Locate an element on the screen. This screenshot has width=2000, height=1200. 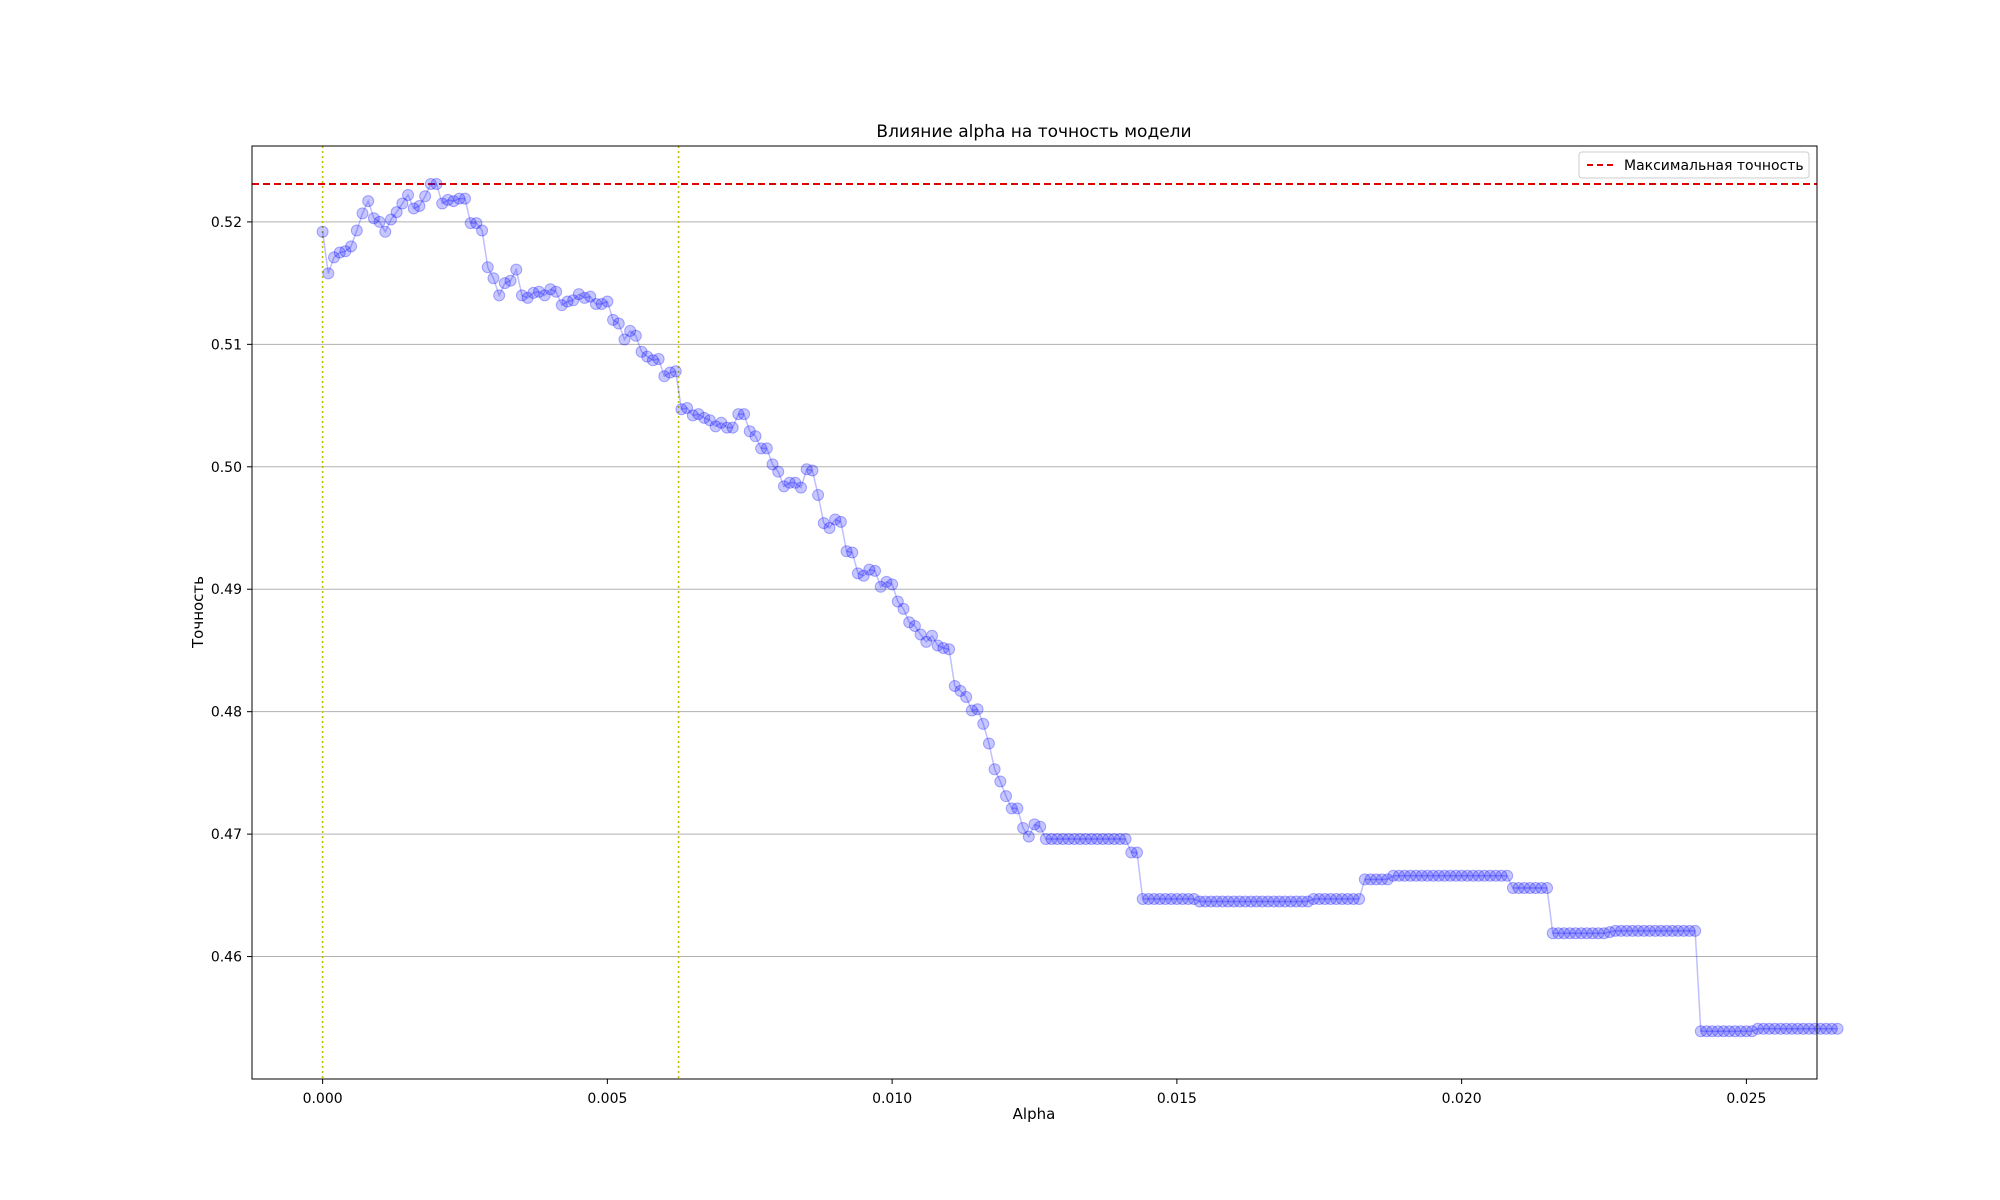
x-axis: 0.000 0.005 0.010 0.015 0.020 0.025 is located at coordinates (1034, 1093).